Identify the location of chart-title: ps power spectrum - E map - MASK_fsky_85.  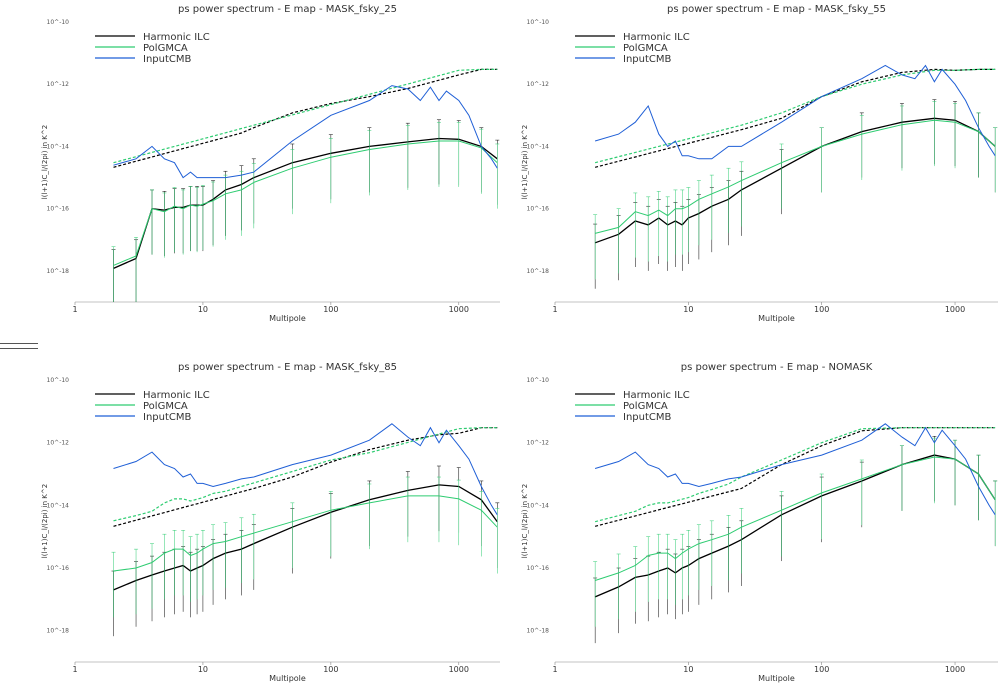
(287, 367).